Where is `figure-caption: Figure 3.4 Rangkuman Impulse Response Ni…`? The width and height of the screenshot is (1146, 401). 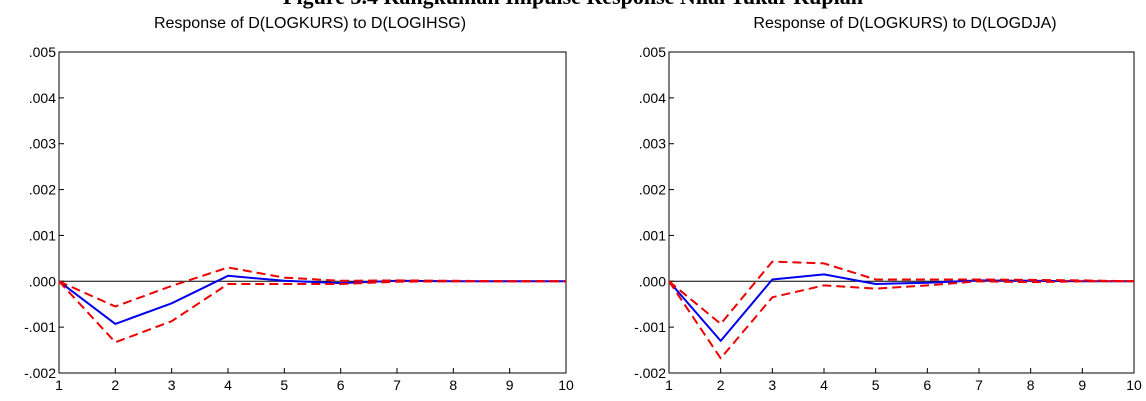
figure-caption: Figure 3.4 Rangkuman Impulse Response Ni… is located at coordinates (573, 5).